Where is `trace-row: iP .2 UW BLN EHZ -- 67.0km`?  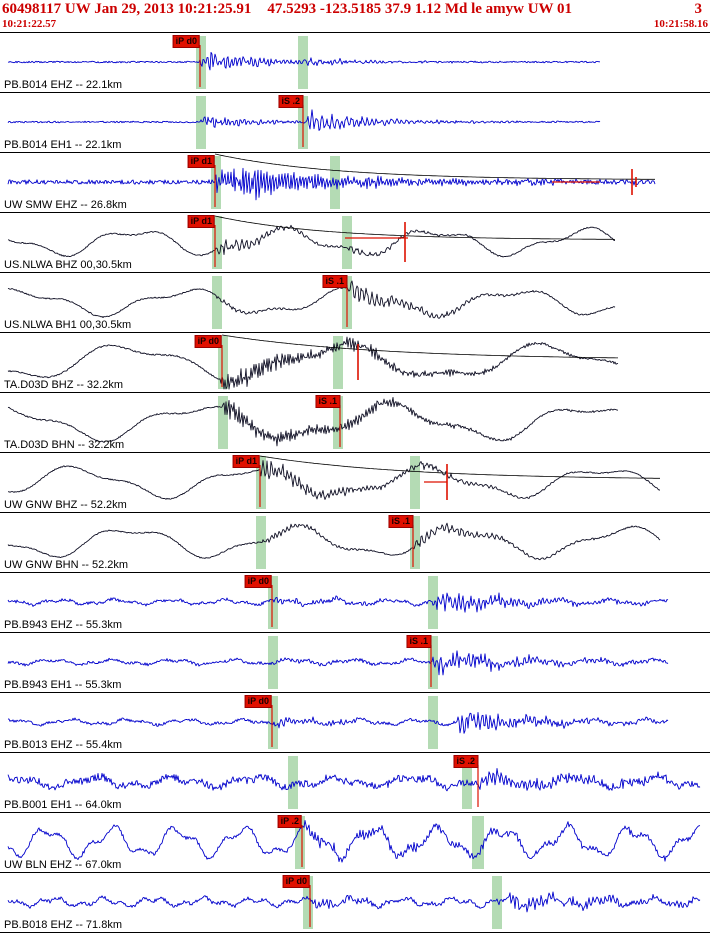 trace-row: iP .2 UW BLN EHZ -- 67.0km is located at coordinates (355, 843).